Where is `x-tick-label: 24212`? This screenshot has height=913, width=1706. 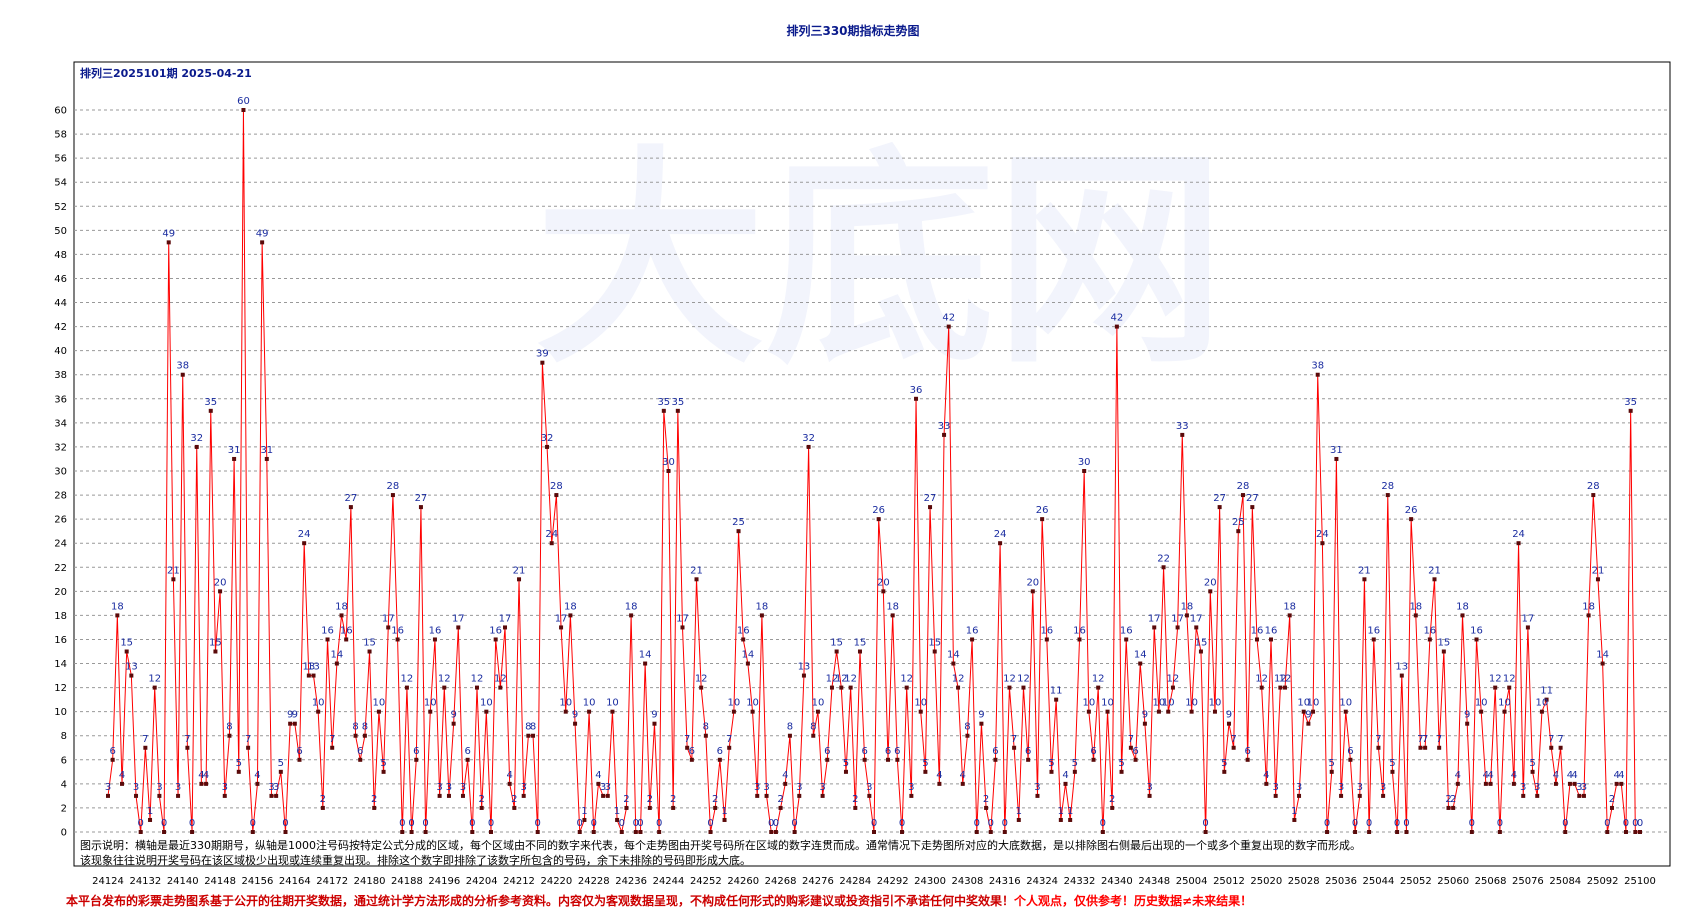
x-tick-label: 24212 is located at coordinates (519, 881).